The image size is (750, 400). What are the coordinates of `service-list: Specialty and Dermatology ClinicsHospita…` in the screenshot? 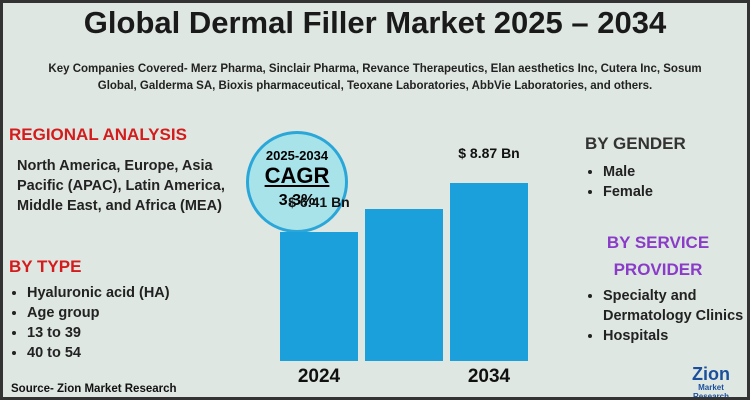 It's located at (666, 316).